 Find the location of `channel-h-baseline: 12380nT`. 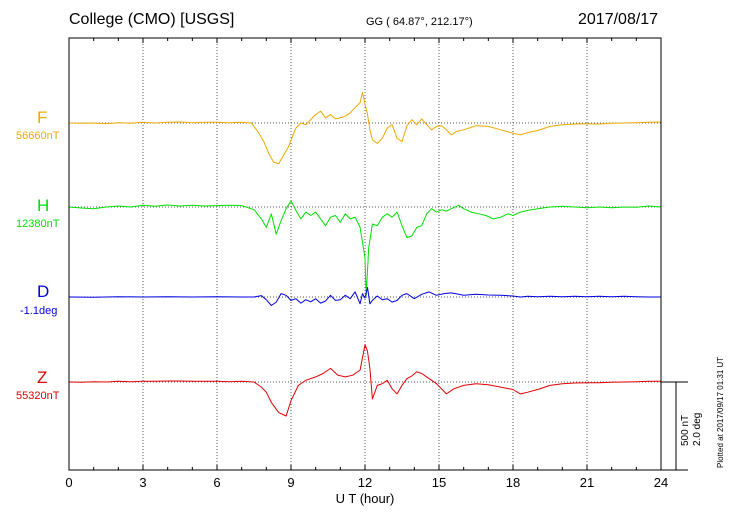

channel-h-baseline: 12380nT is located at coordinates (38, 224).